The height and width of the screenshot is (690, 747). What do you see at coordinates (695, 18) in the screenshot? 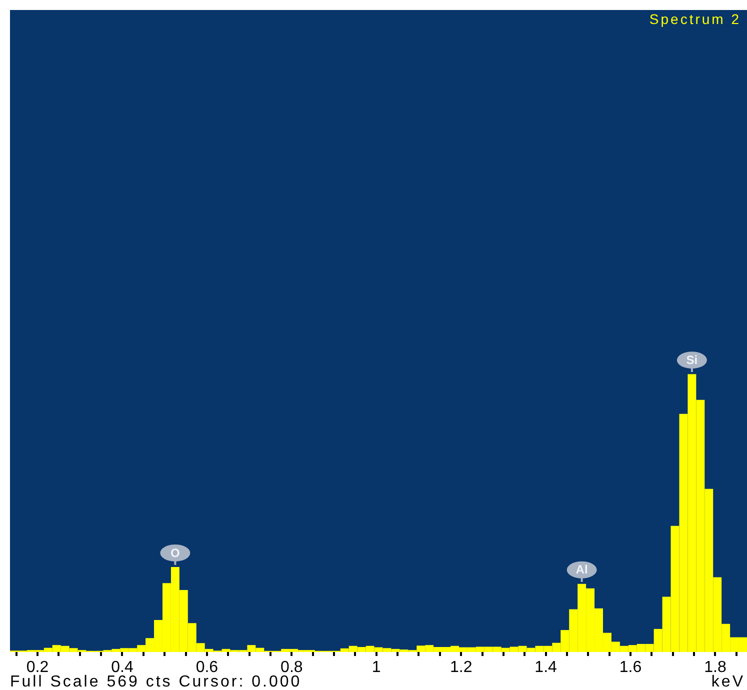
I see `chart-title: Spectrum 2` at bounding box center [695, 18].